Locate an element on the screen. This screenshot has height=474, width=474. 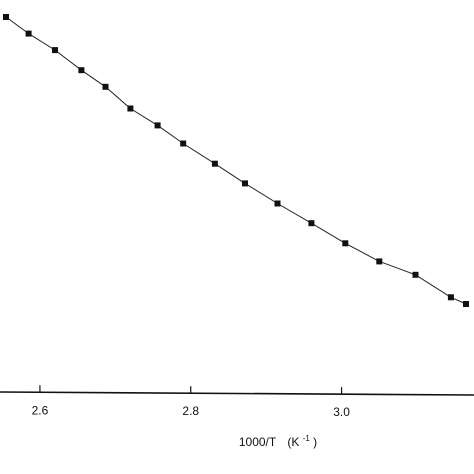
x-axis-unit-sup: -1 is located at coordinates (307, 438).